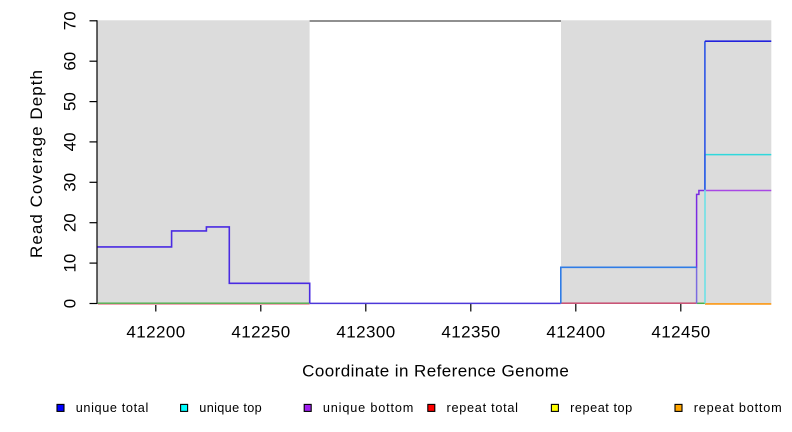  I want to click on svg-text: 412300, so click(365, 331).